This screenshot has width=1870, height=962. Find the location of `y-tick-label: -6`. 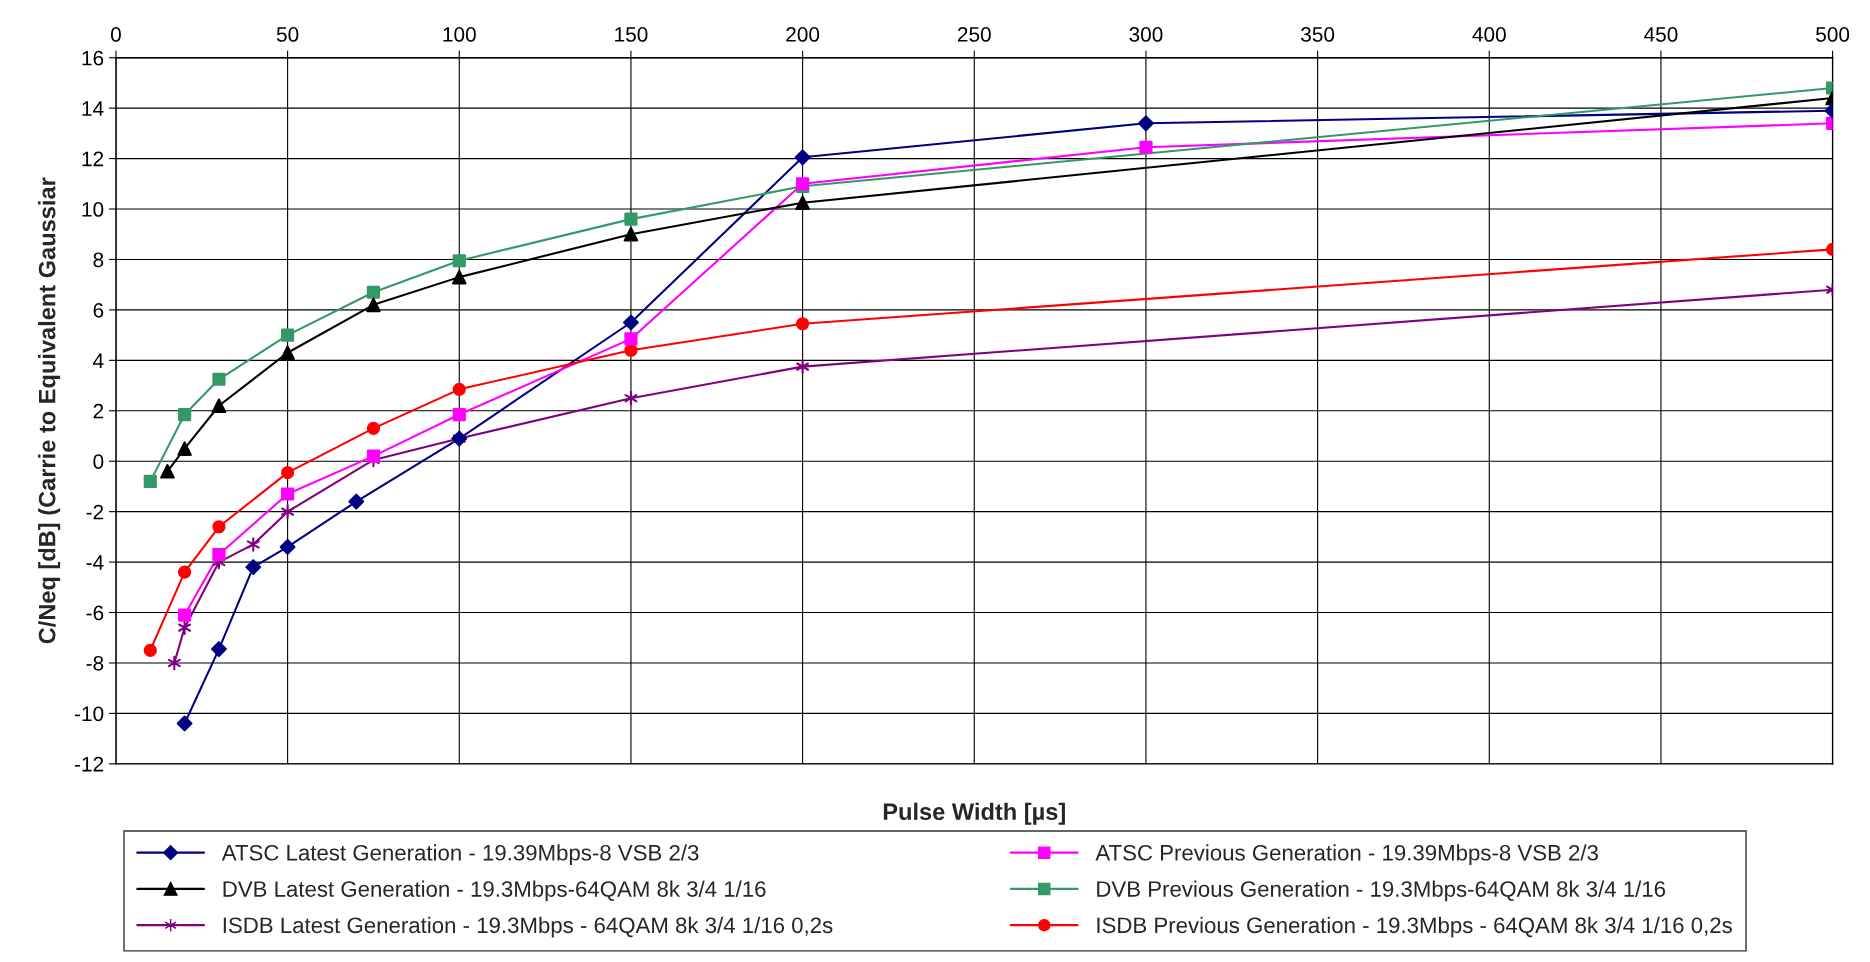

y-tick-label: -6 is located at coordinates (95, 613).